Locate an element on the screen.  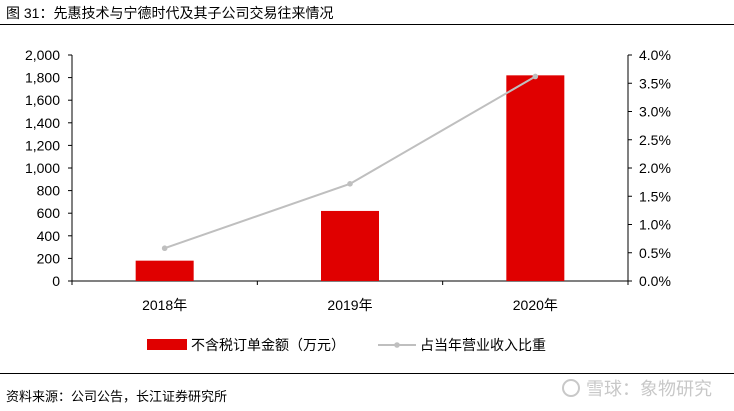
figure-title: 图 31：先惠技术与宁德时代及其子公司交易往来情况 is located at coordinates (170, 13).